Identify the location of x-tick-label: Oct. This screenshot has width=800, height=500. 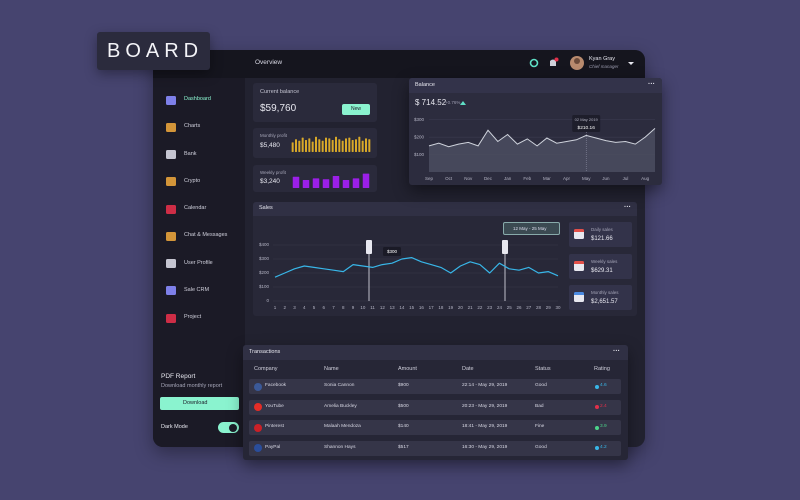
(449, 178).